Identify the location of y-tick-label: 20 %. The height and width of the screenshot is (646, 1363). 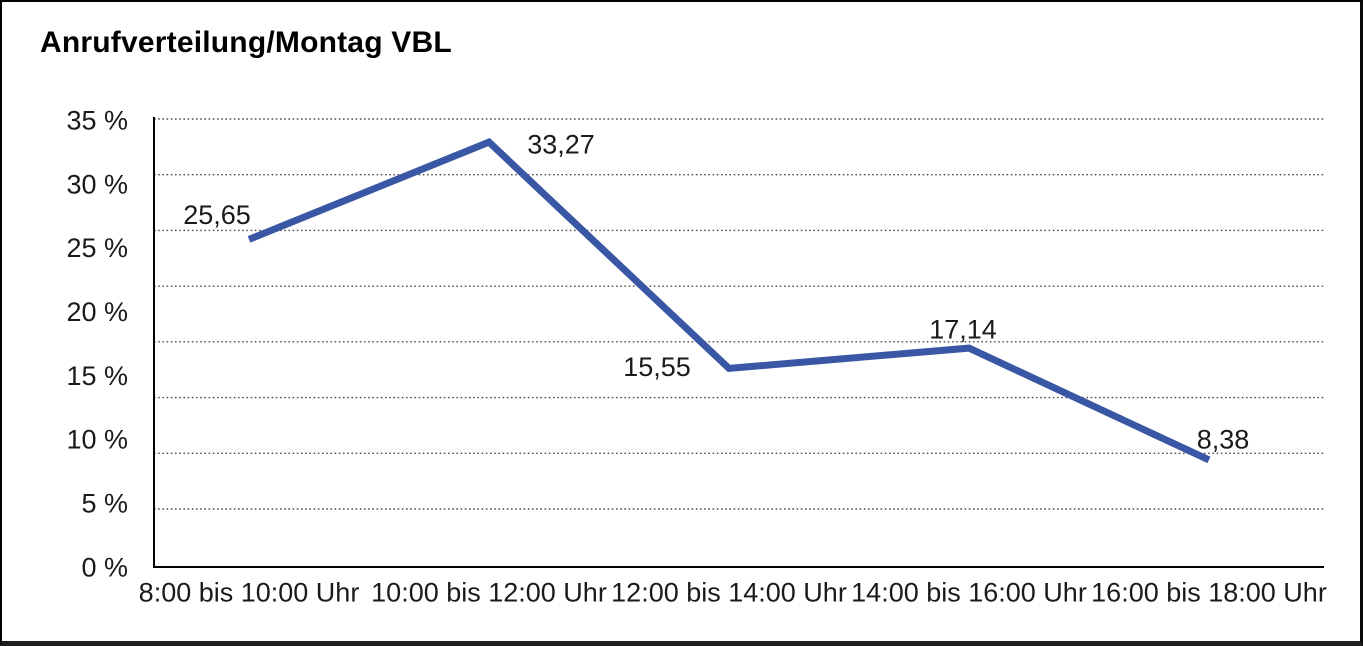
(97, 312).